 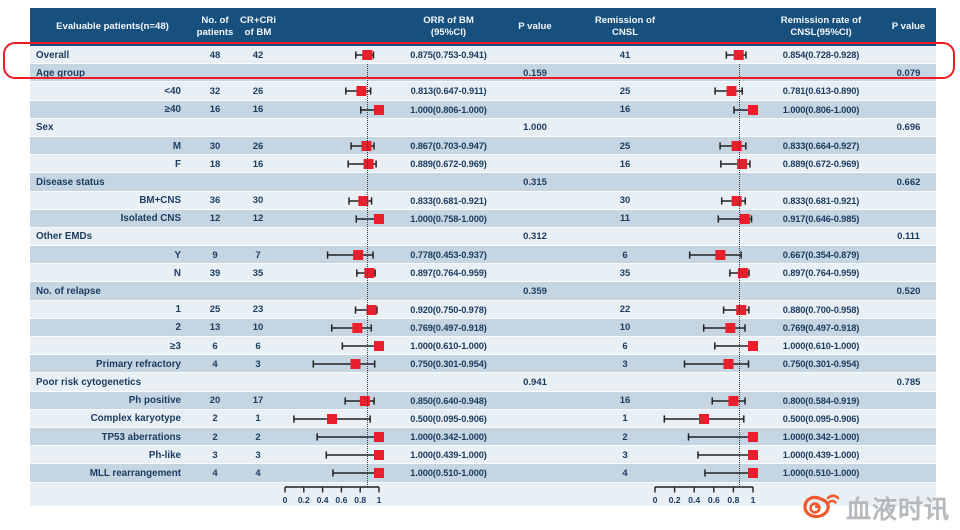 I want to click on axis-cell: 0 0.2 0.4 0.6 0.8 1, so click(x=333, y=495).